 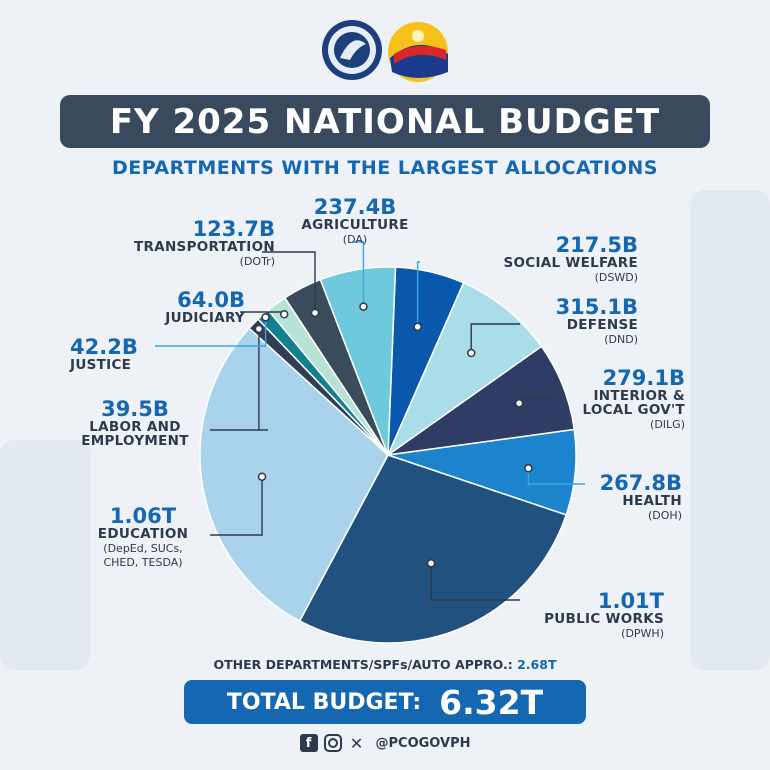 I want to click on labor-name-line1: LABOR AND, so click(x=135, y=427).